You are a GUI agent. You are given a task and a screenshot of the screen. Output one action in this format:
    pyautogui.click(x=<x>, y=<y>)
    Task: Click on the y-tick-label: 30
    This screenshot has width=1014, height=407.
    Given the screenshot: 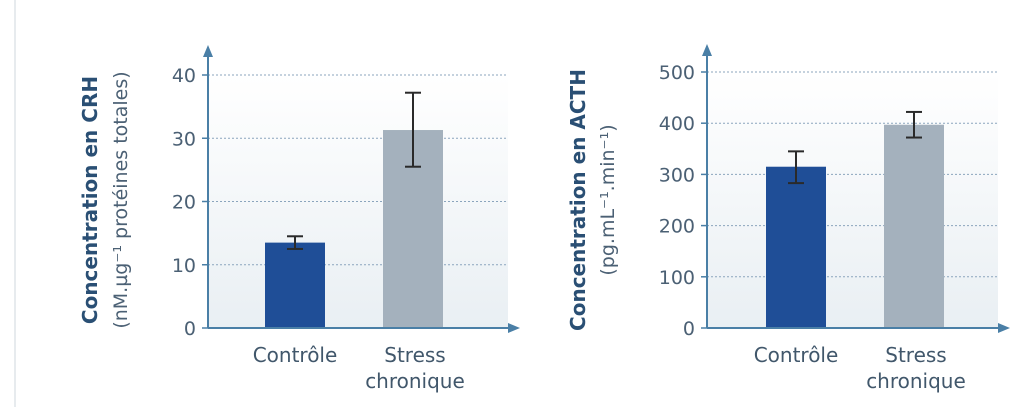 What is the action you would take?
    pyautogui.click(x=184, y=139)
    